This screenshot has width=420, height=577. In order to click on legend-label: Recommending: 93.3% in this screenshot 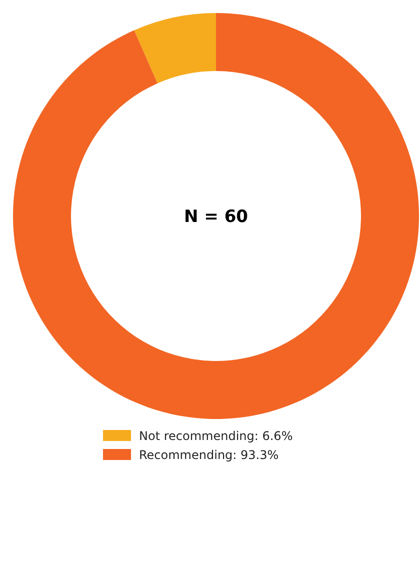, I will do `click(209, 455)`.